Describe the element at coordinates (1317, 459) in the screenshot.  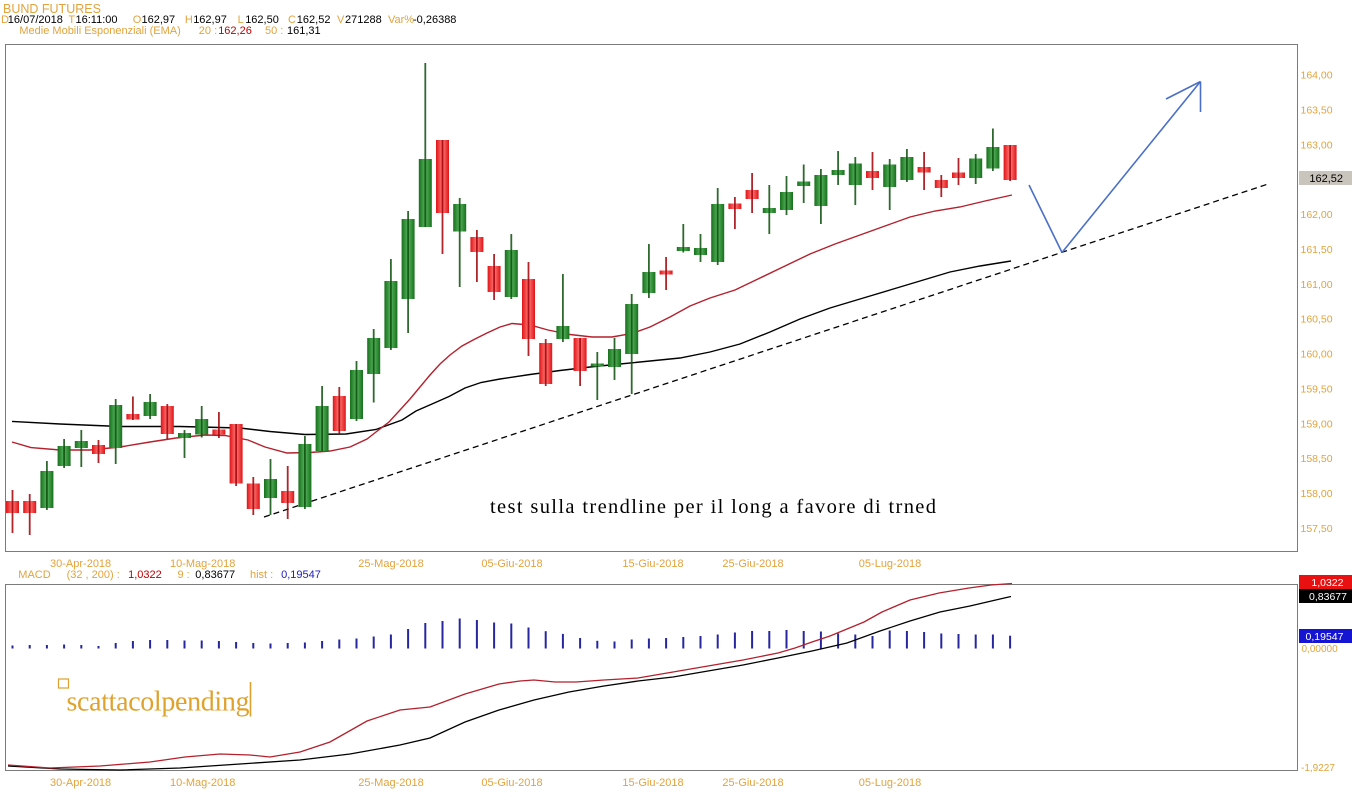
I see `svg-text: 158,50` at that location.